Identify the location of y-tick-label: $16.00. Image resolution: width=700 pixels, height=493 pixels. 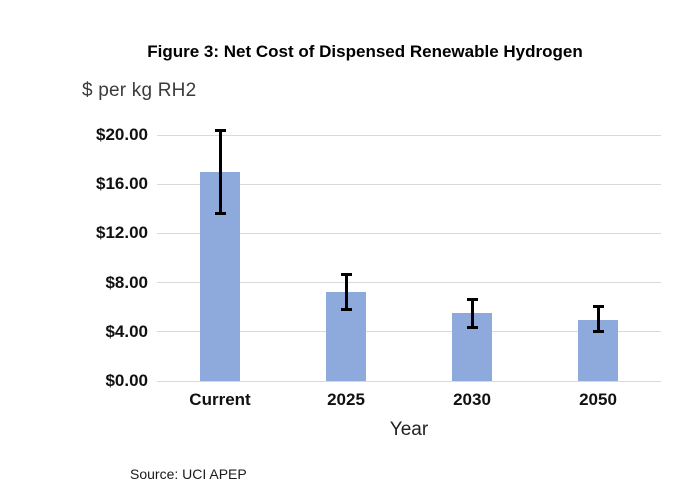
(122, 184).